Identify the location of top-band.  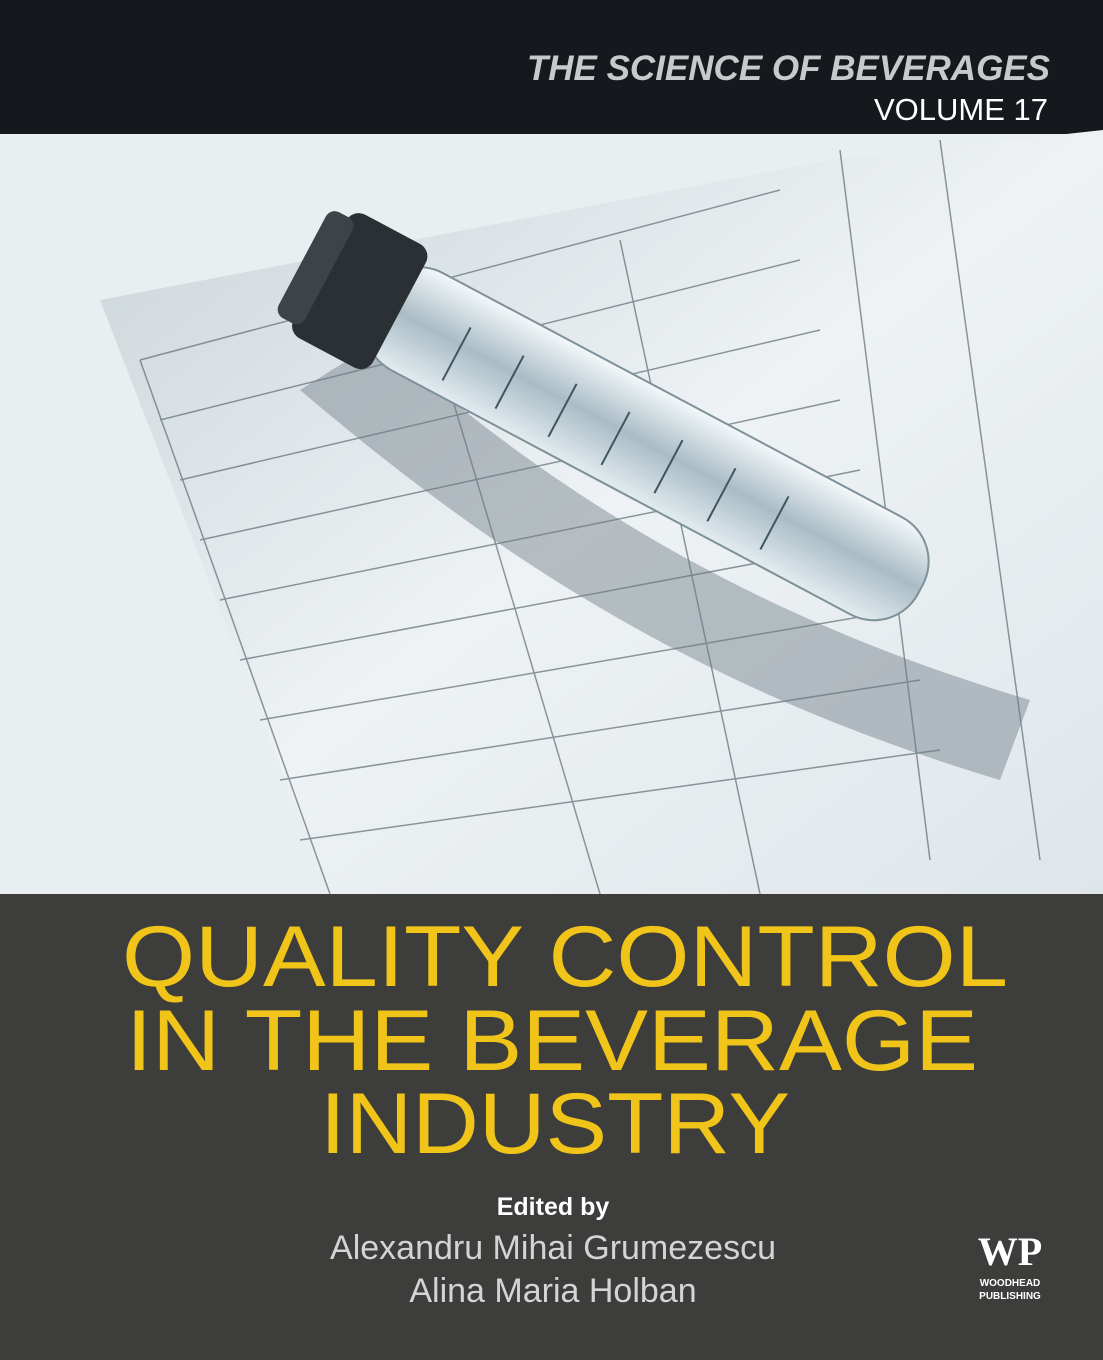
(551, 67).